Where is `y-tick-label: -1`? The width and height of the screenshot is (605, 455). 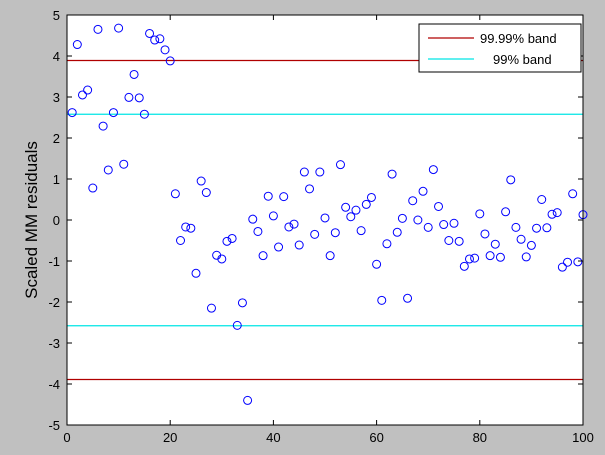
y-tick-label: -1 is located at coordinates (54, 261).